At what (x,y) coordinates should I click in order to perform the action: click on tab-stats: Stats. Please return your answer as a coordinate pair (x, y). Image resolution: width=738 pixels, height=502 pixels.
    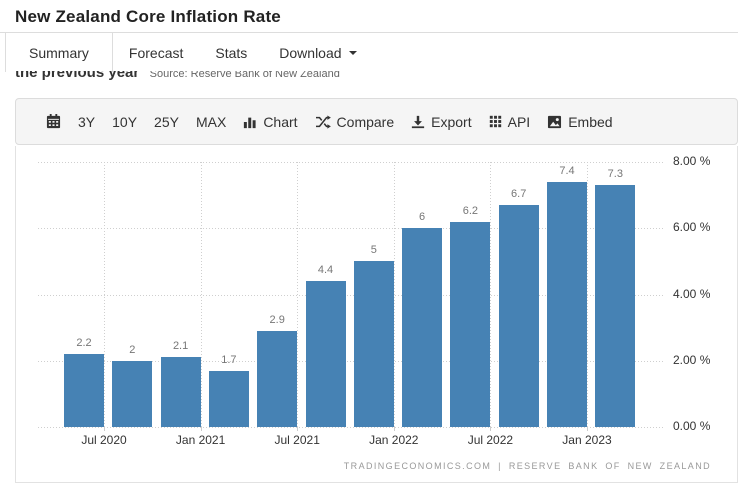
    Looking at the image, I should click on (231, 52).